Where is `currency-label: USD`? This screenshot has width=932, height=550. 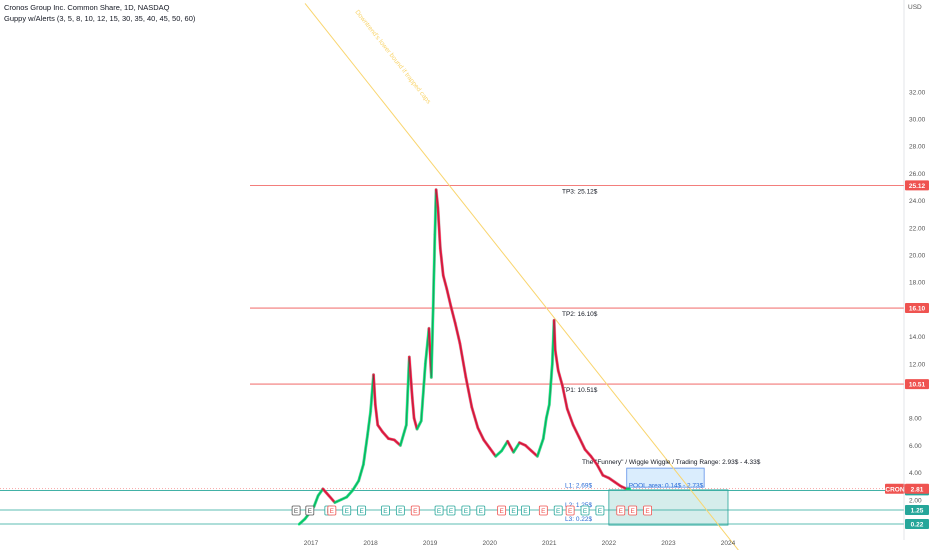 currency-label: USD is located at coordinates (915, 7).